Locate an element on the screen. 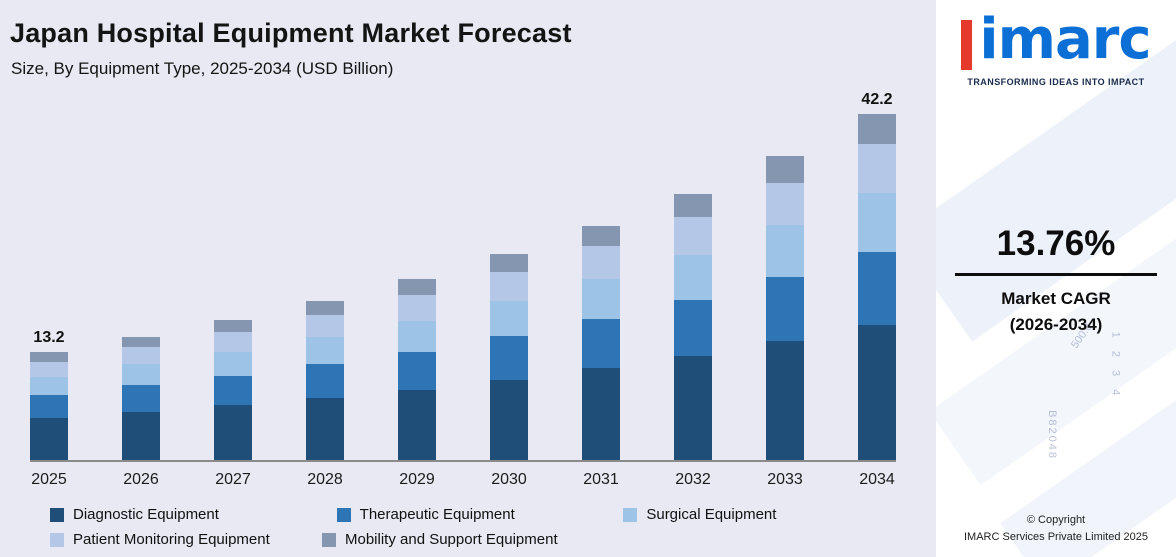 The width and height of the screenshot is (1176, 557). bar-value-label: 42.2 is located at coordinates (877, 100).